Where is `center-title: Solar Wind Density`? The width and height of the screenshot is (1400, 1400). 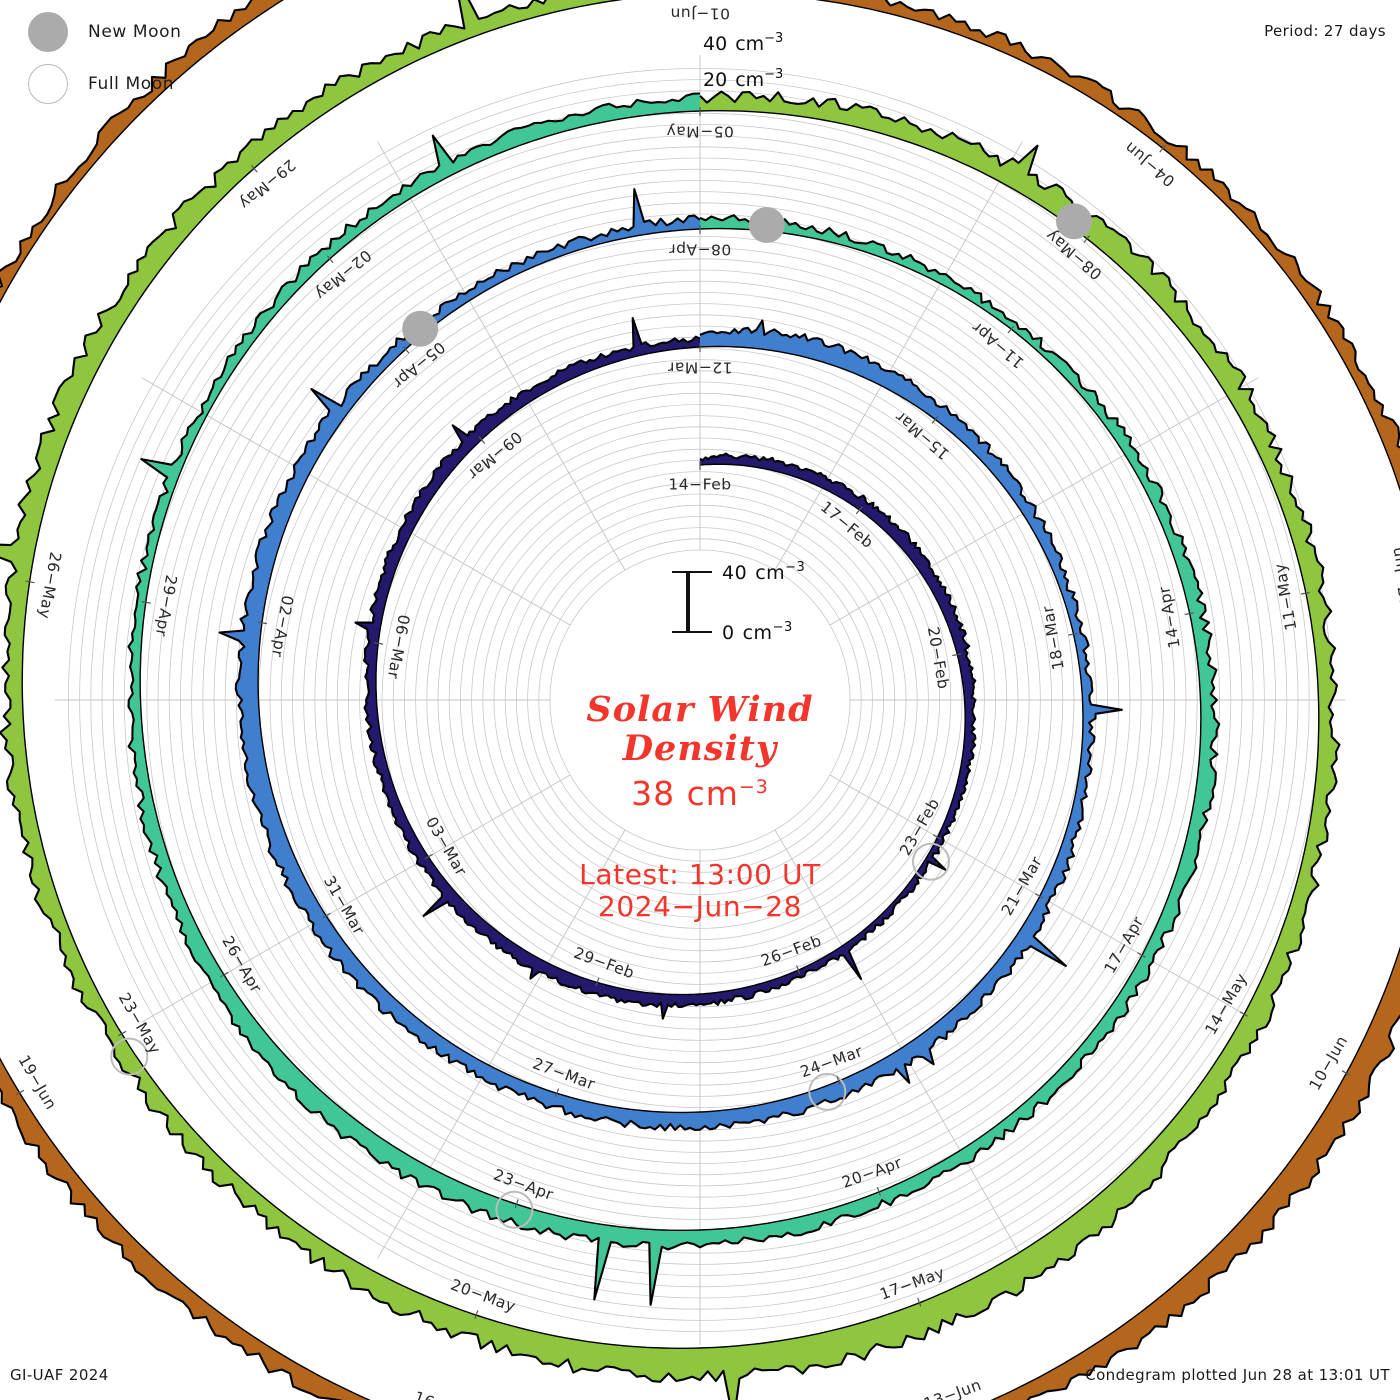
center-title: Solar Wind Density is located at coordinates (700, 729).